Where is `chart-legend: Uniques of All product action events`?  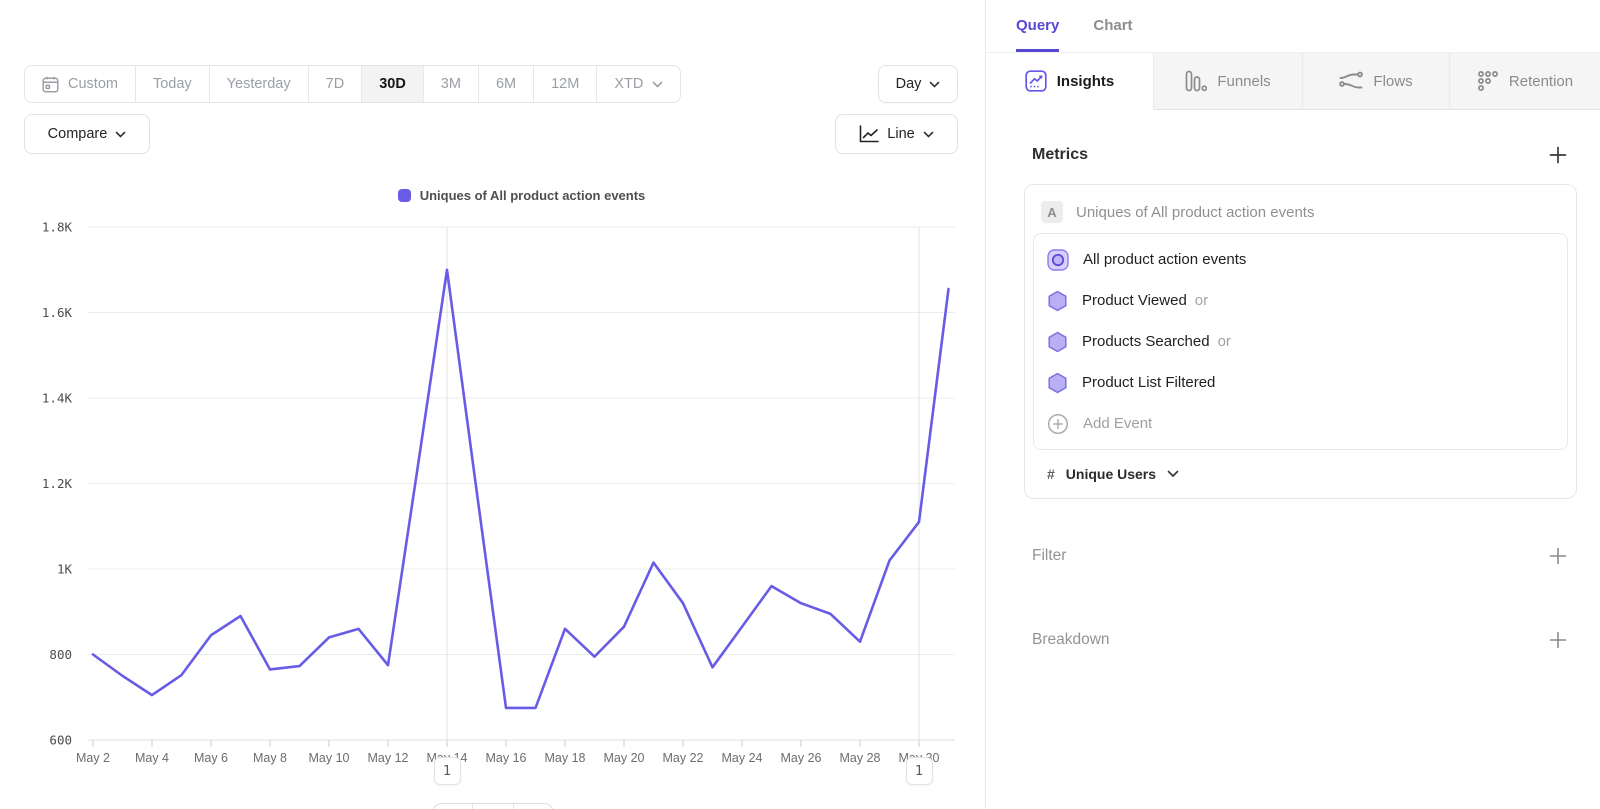
chart-legend: Uniques of All product action events is located at coordinates (521, 195).